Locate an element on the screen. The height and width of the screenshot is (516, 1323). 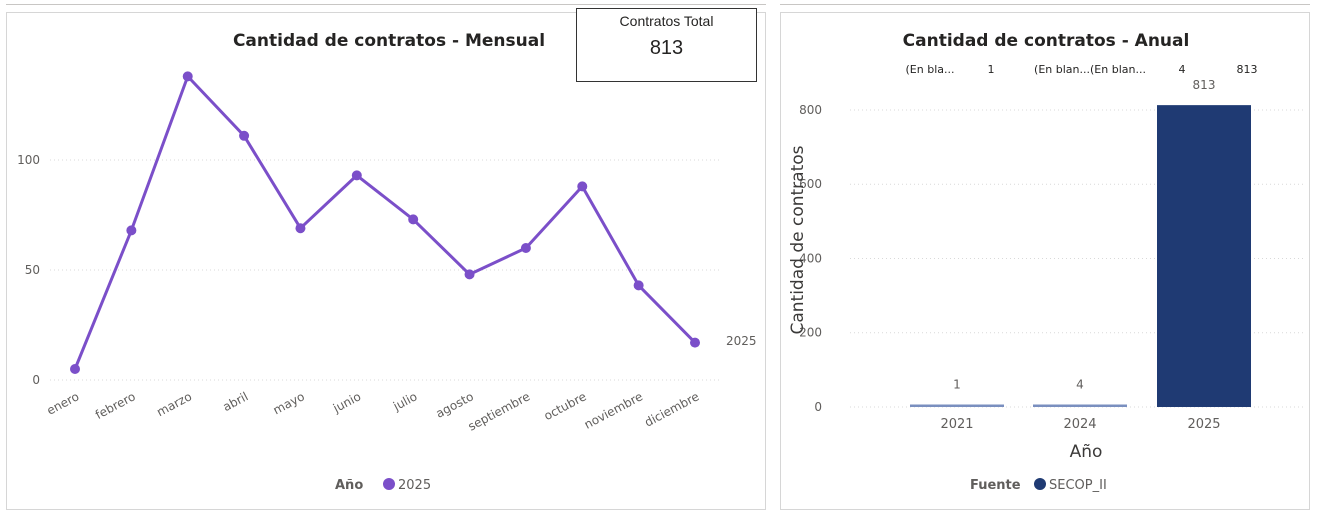
point-octubre is located at coordinates (582, 186).